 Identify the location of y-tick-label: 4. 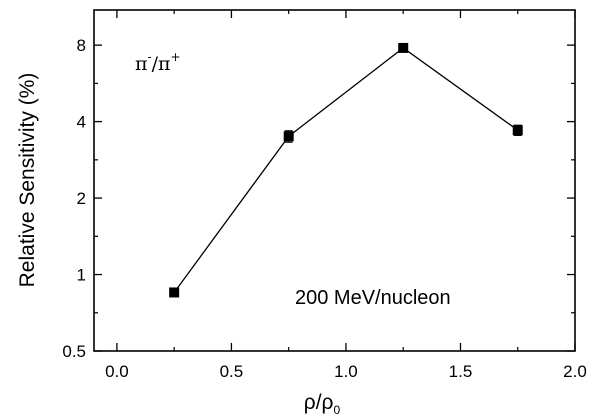
(81, 122).